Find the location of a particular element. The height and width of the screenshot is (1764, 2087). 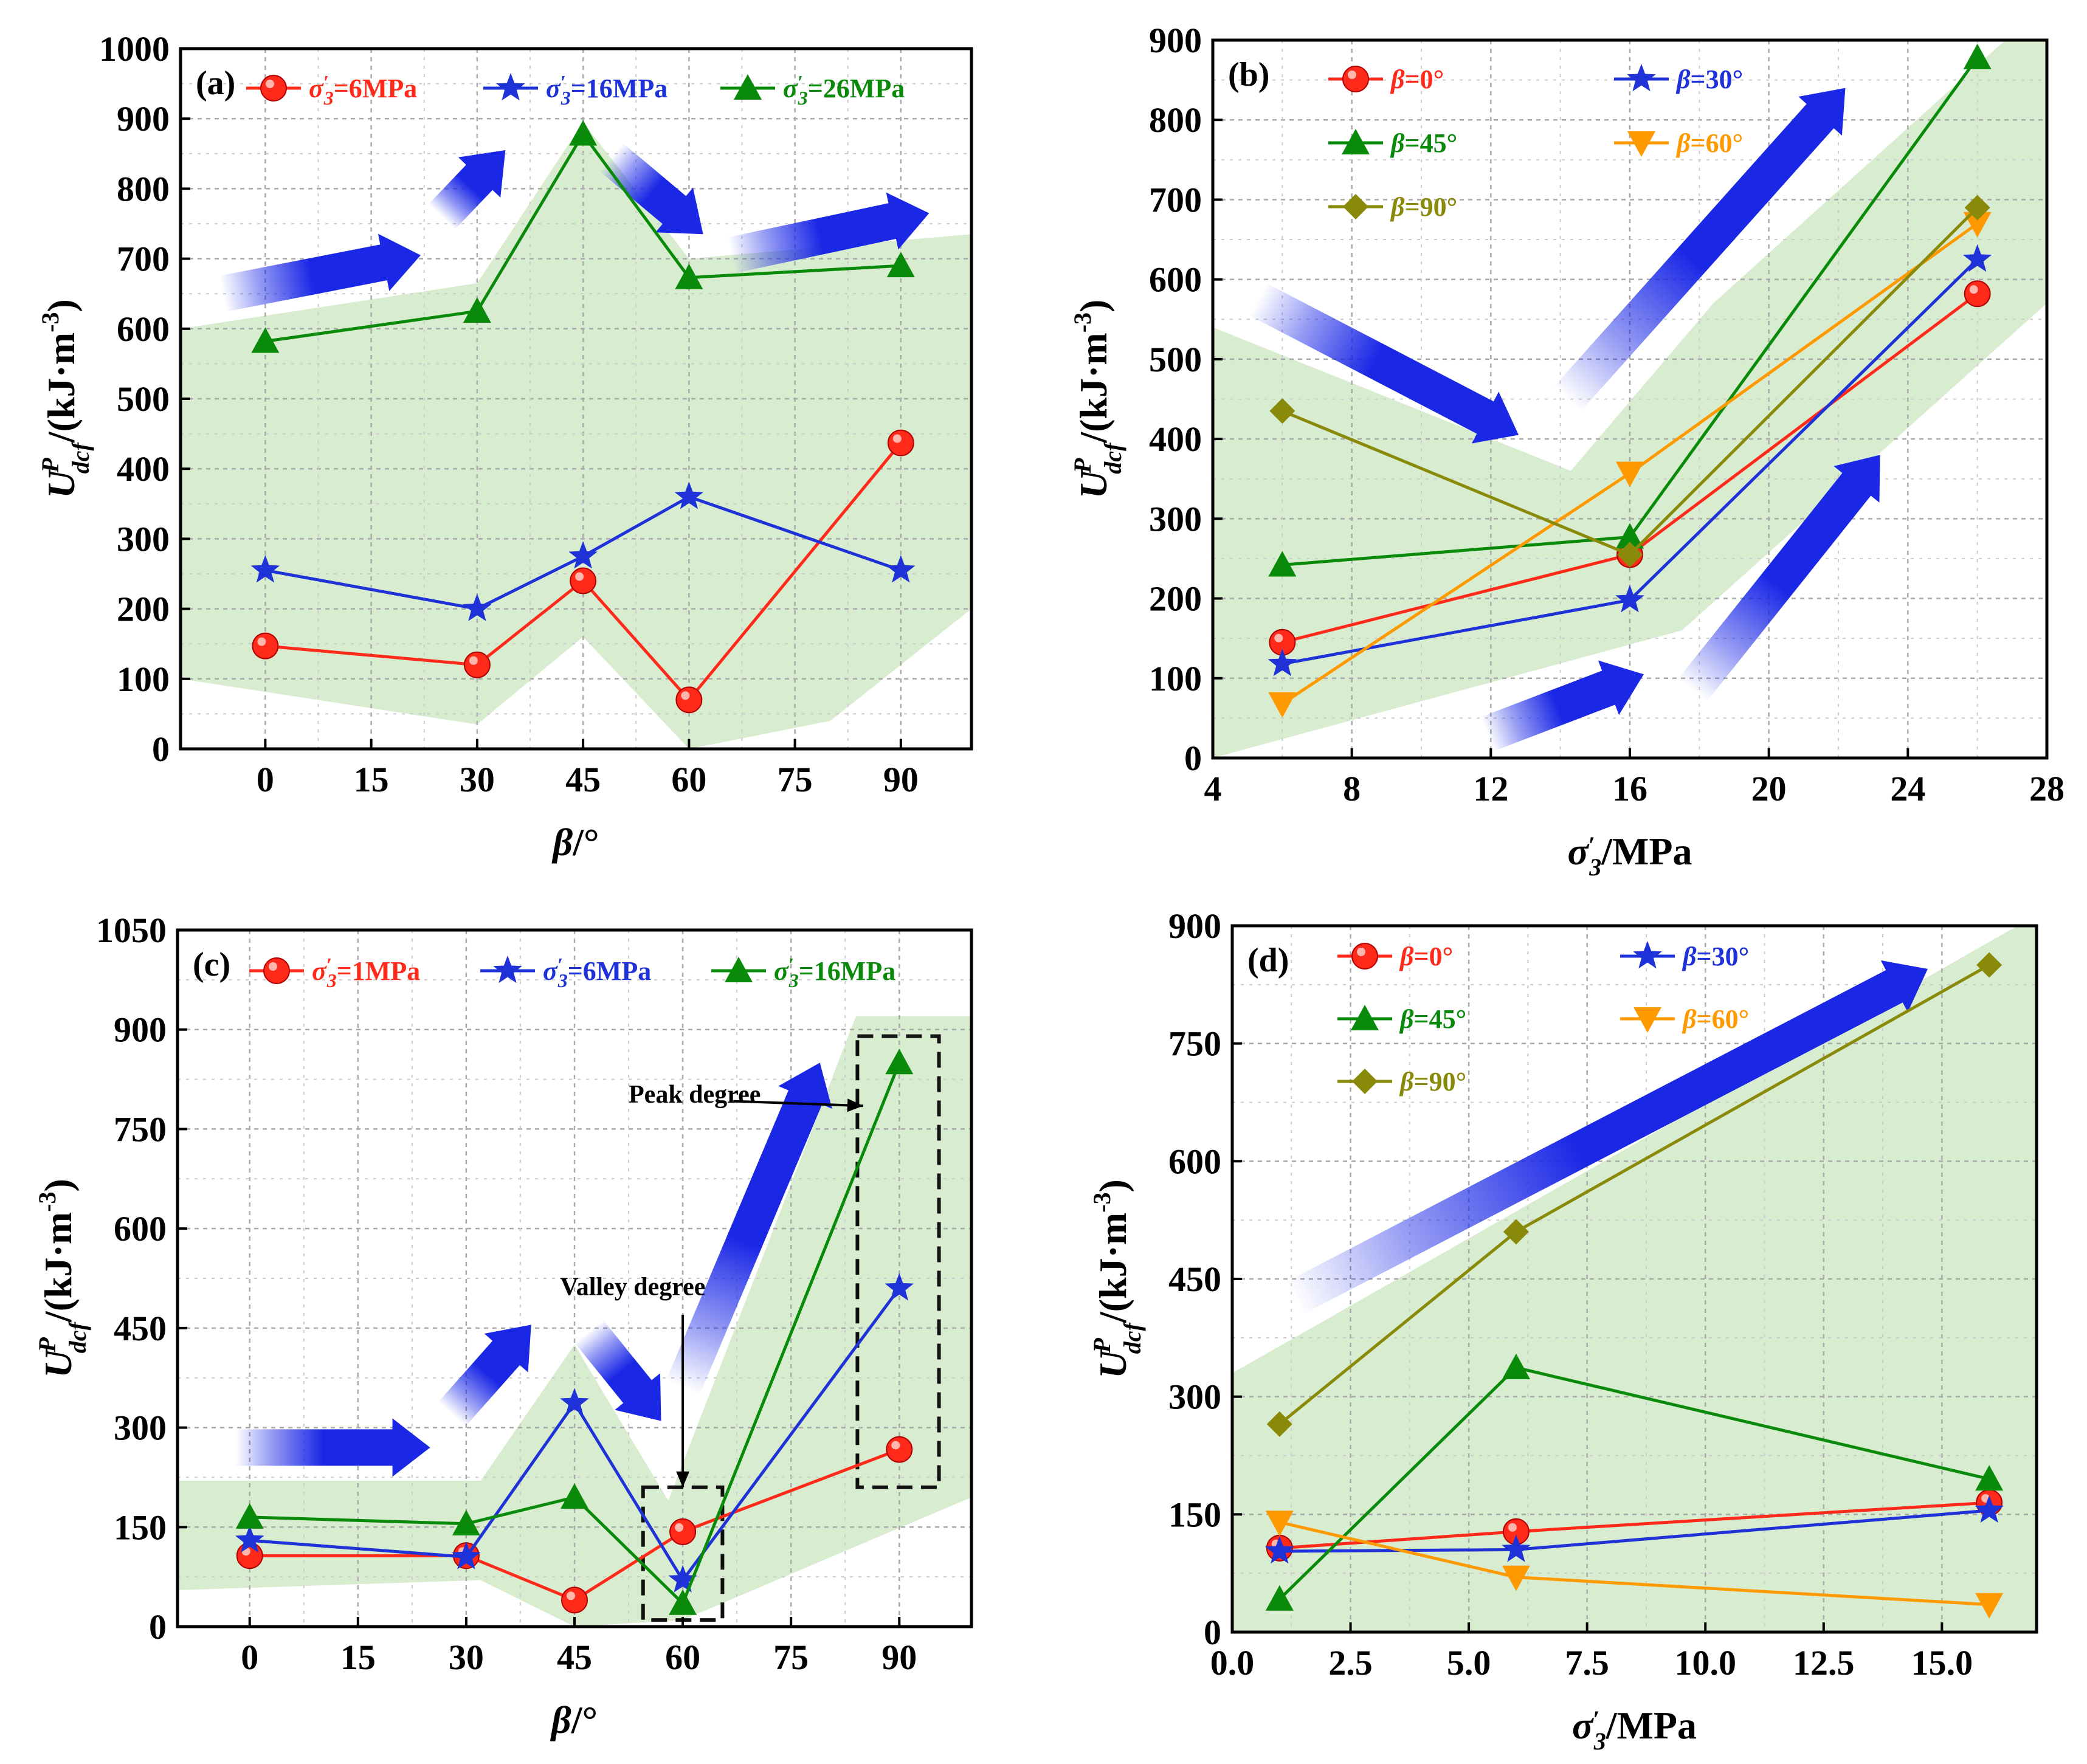

x-tick-label: 2.5 is located at coordinates (1350, 1663).